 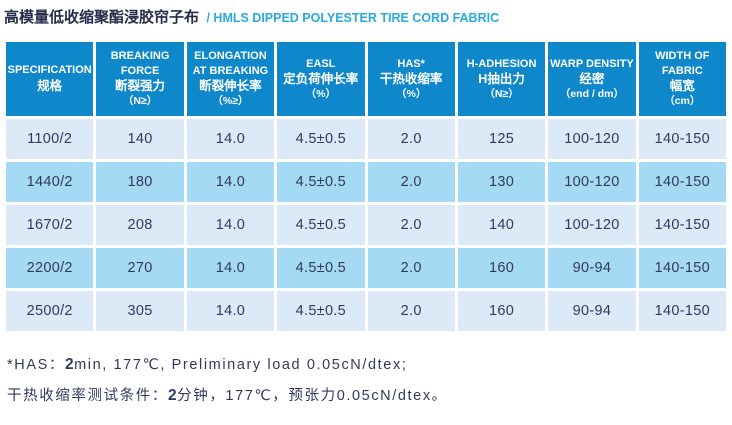 I want to click on header-zh-label: 断裂伸长率, so click(x=230, y=86).